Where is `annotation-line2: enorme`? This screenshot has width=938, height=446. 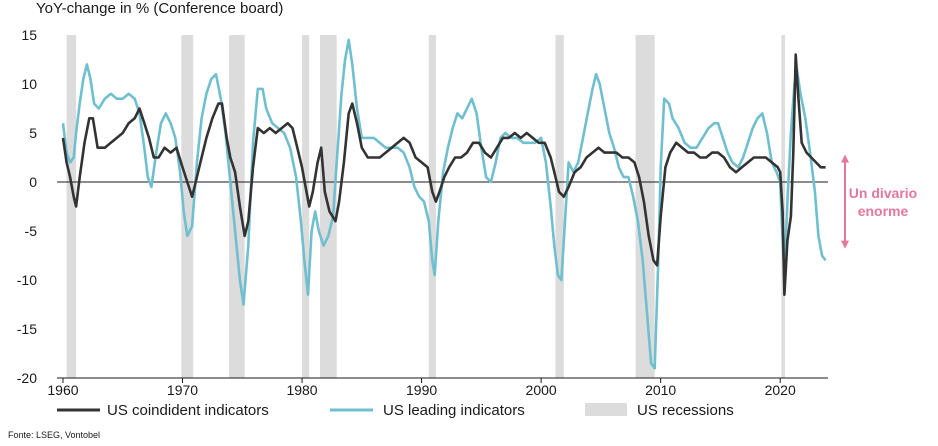 annotation-line2: enorme is located at coordinates (883, 211).